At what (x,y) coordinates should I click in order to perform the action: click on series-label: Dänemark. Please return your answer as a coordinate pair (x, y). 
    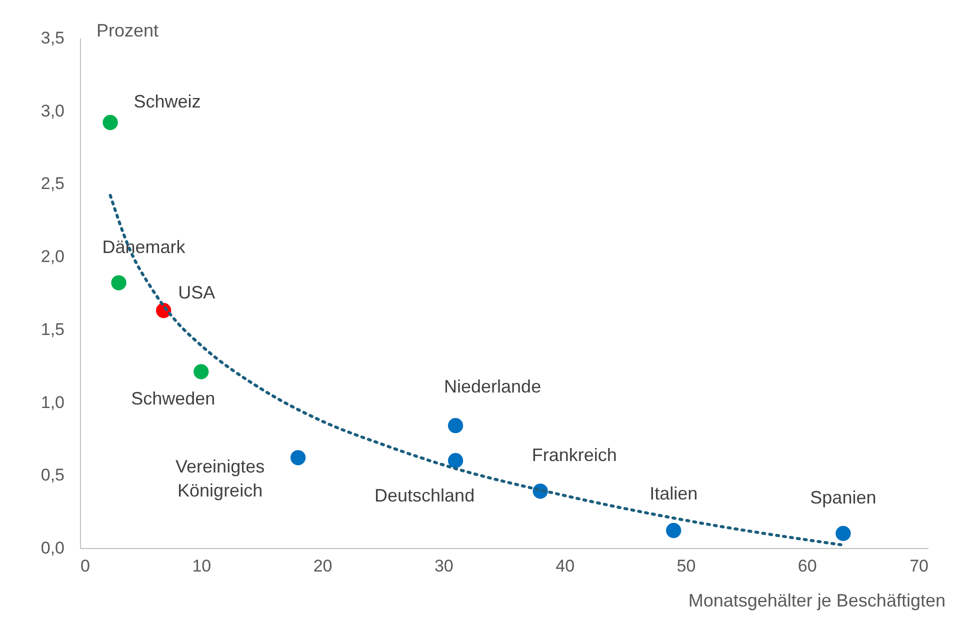
    Looking at the image, I should click on (144, 246).